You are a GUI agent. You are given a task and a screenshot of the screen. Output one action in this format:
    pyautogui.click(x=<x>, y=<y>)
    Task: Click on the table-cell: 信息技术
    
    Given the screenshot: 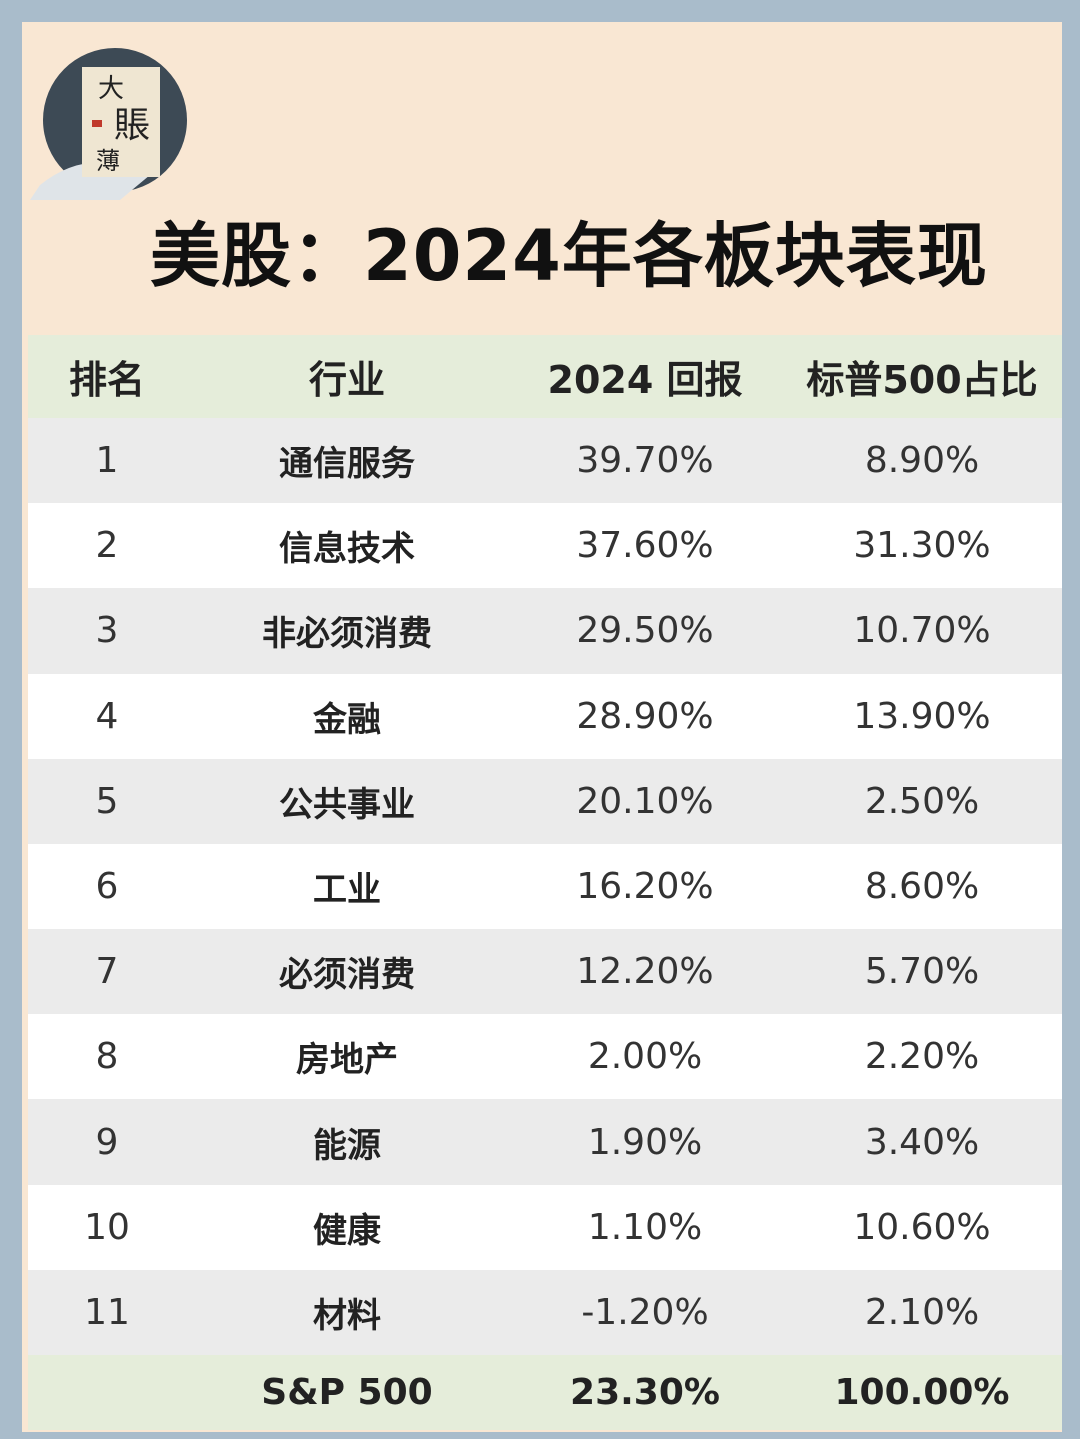 What is the action you would take?
    pyautogui.click(x=347, y=549)
    